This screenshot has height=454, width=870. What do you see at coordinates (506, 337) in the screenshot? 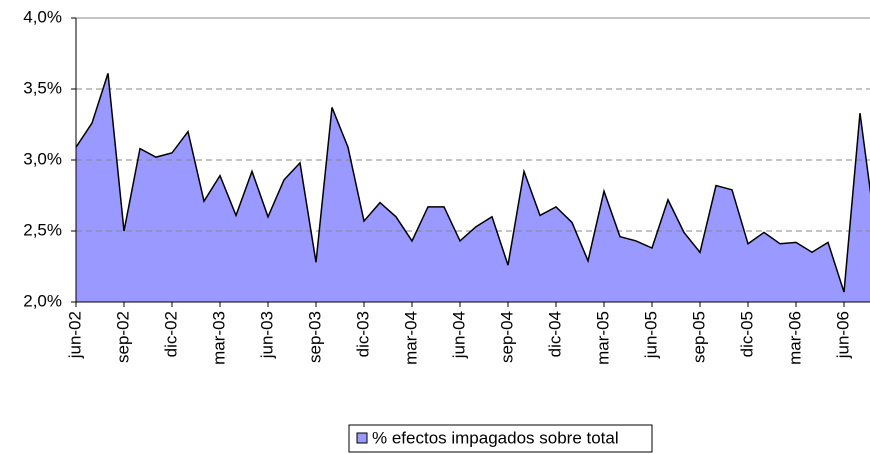
I see `x-tick-label: sep-04` at bounding box center [506, 337].